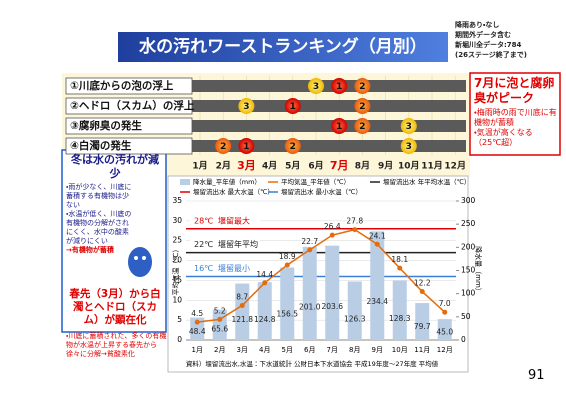 The height and width of the screenshot is (400, 566). I want to click on bar-label: 79.7, so click(422, 326).